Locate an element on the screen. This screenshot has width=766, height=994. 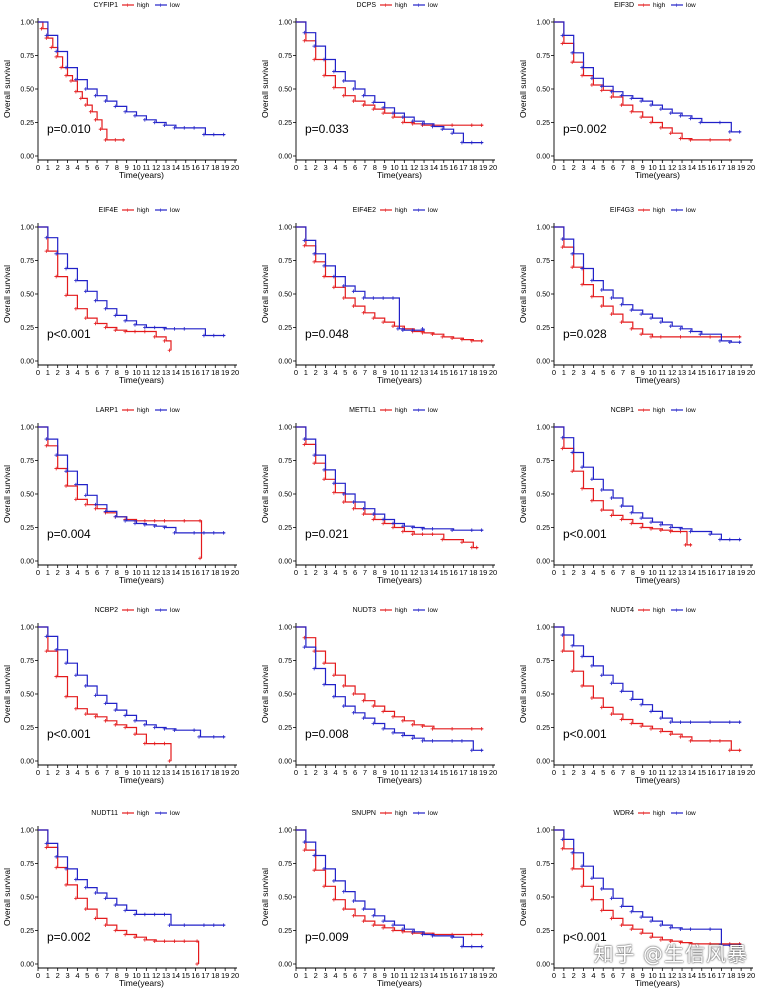
curve-low is located at coordinates (648, 284).